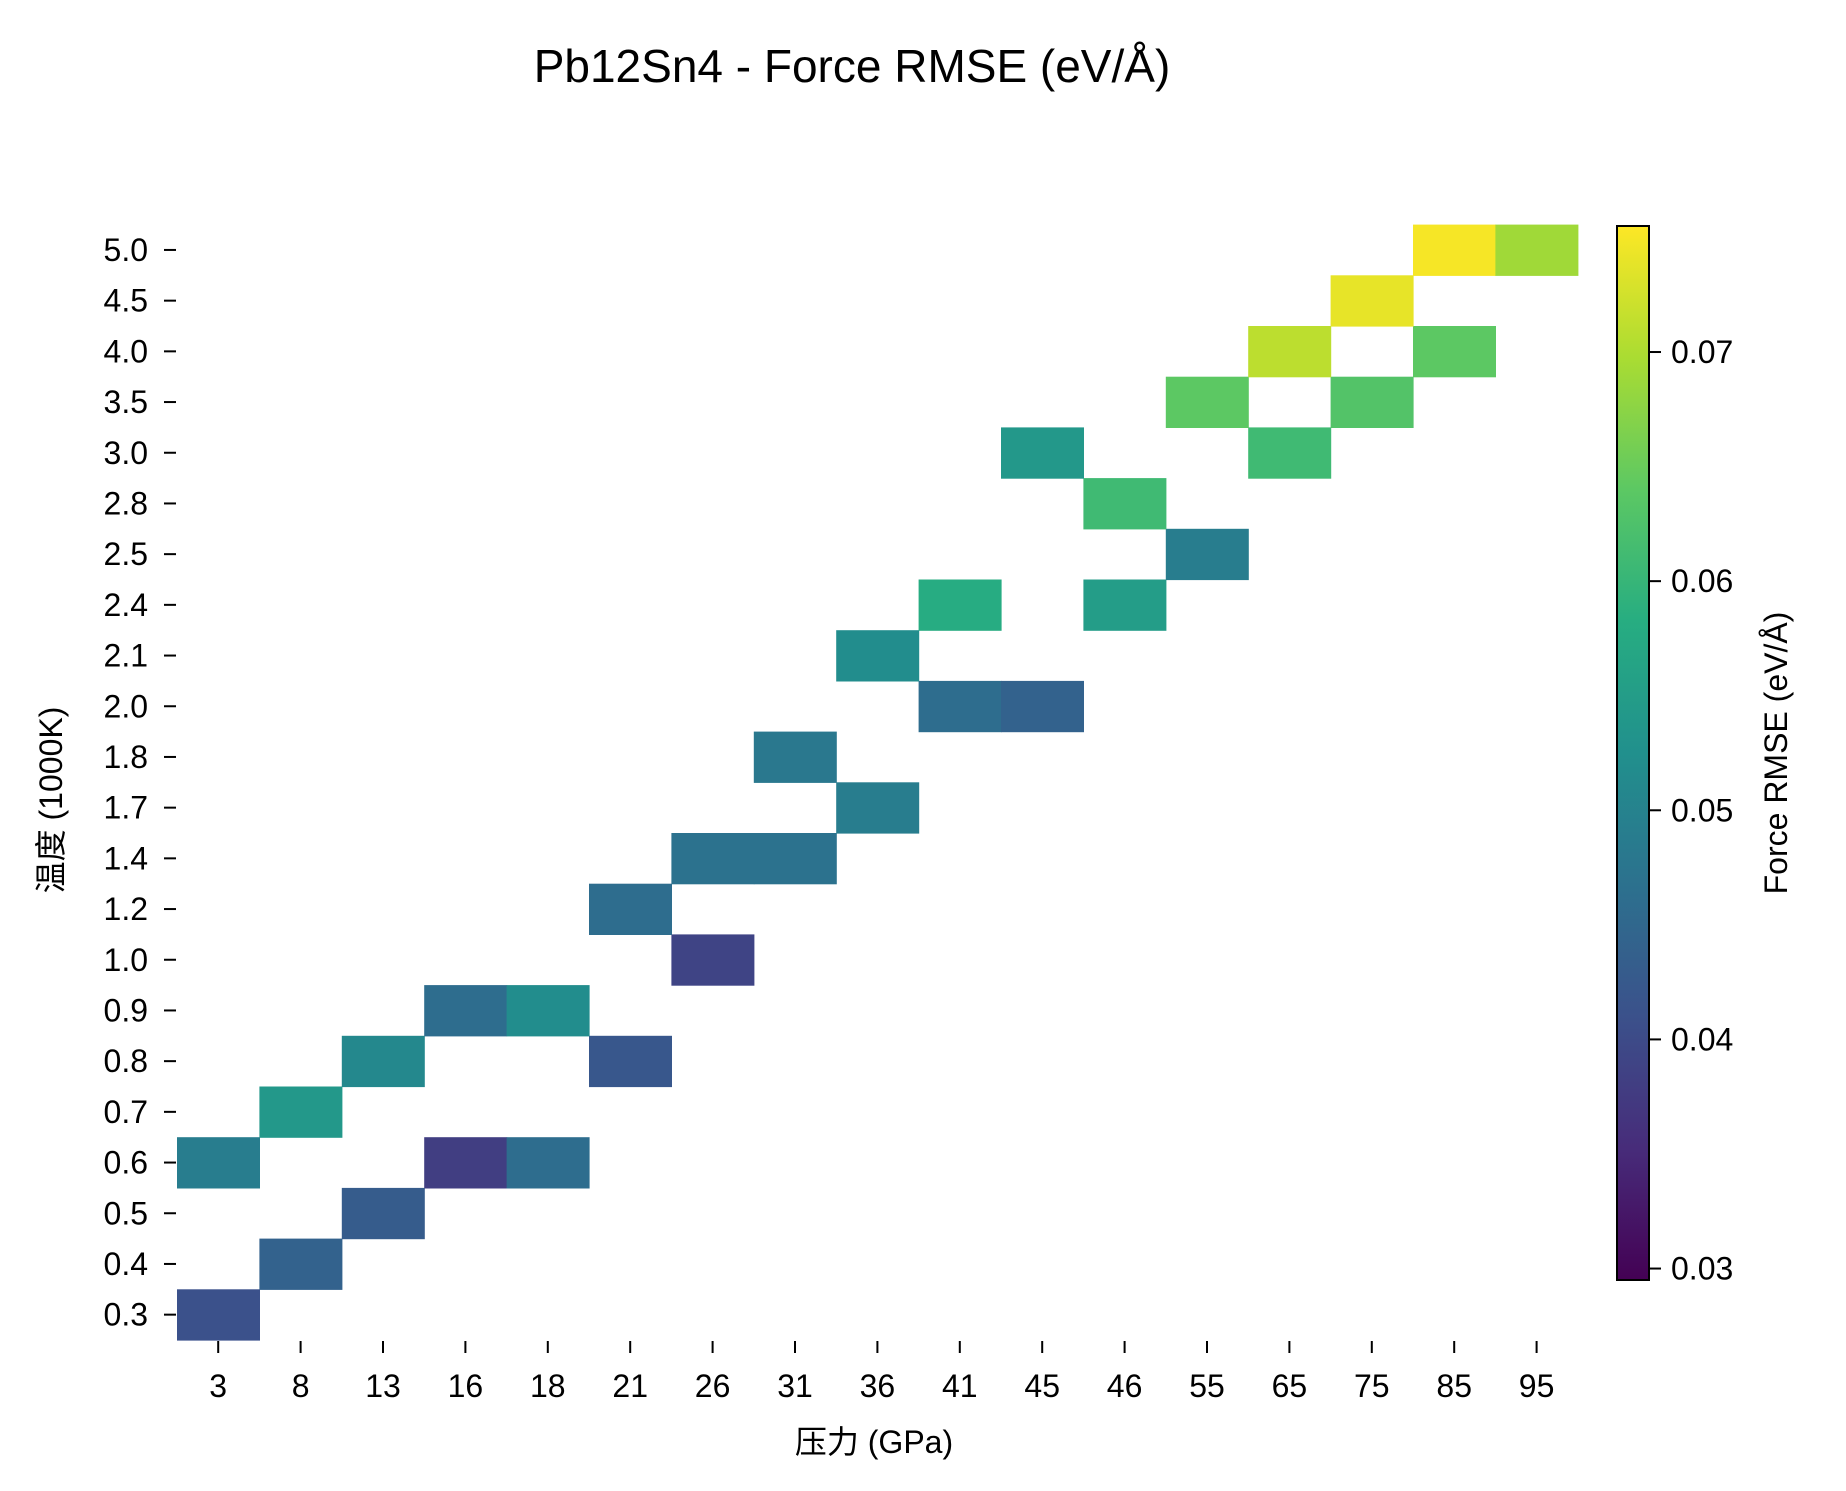 Image resolution: width=1846 pixels, height=1491 pixels. What do you see at coordinates (126, 909) in the screenshot?
I see `y-tick-label: 1.2` at bounding box center [126, 909].